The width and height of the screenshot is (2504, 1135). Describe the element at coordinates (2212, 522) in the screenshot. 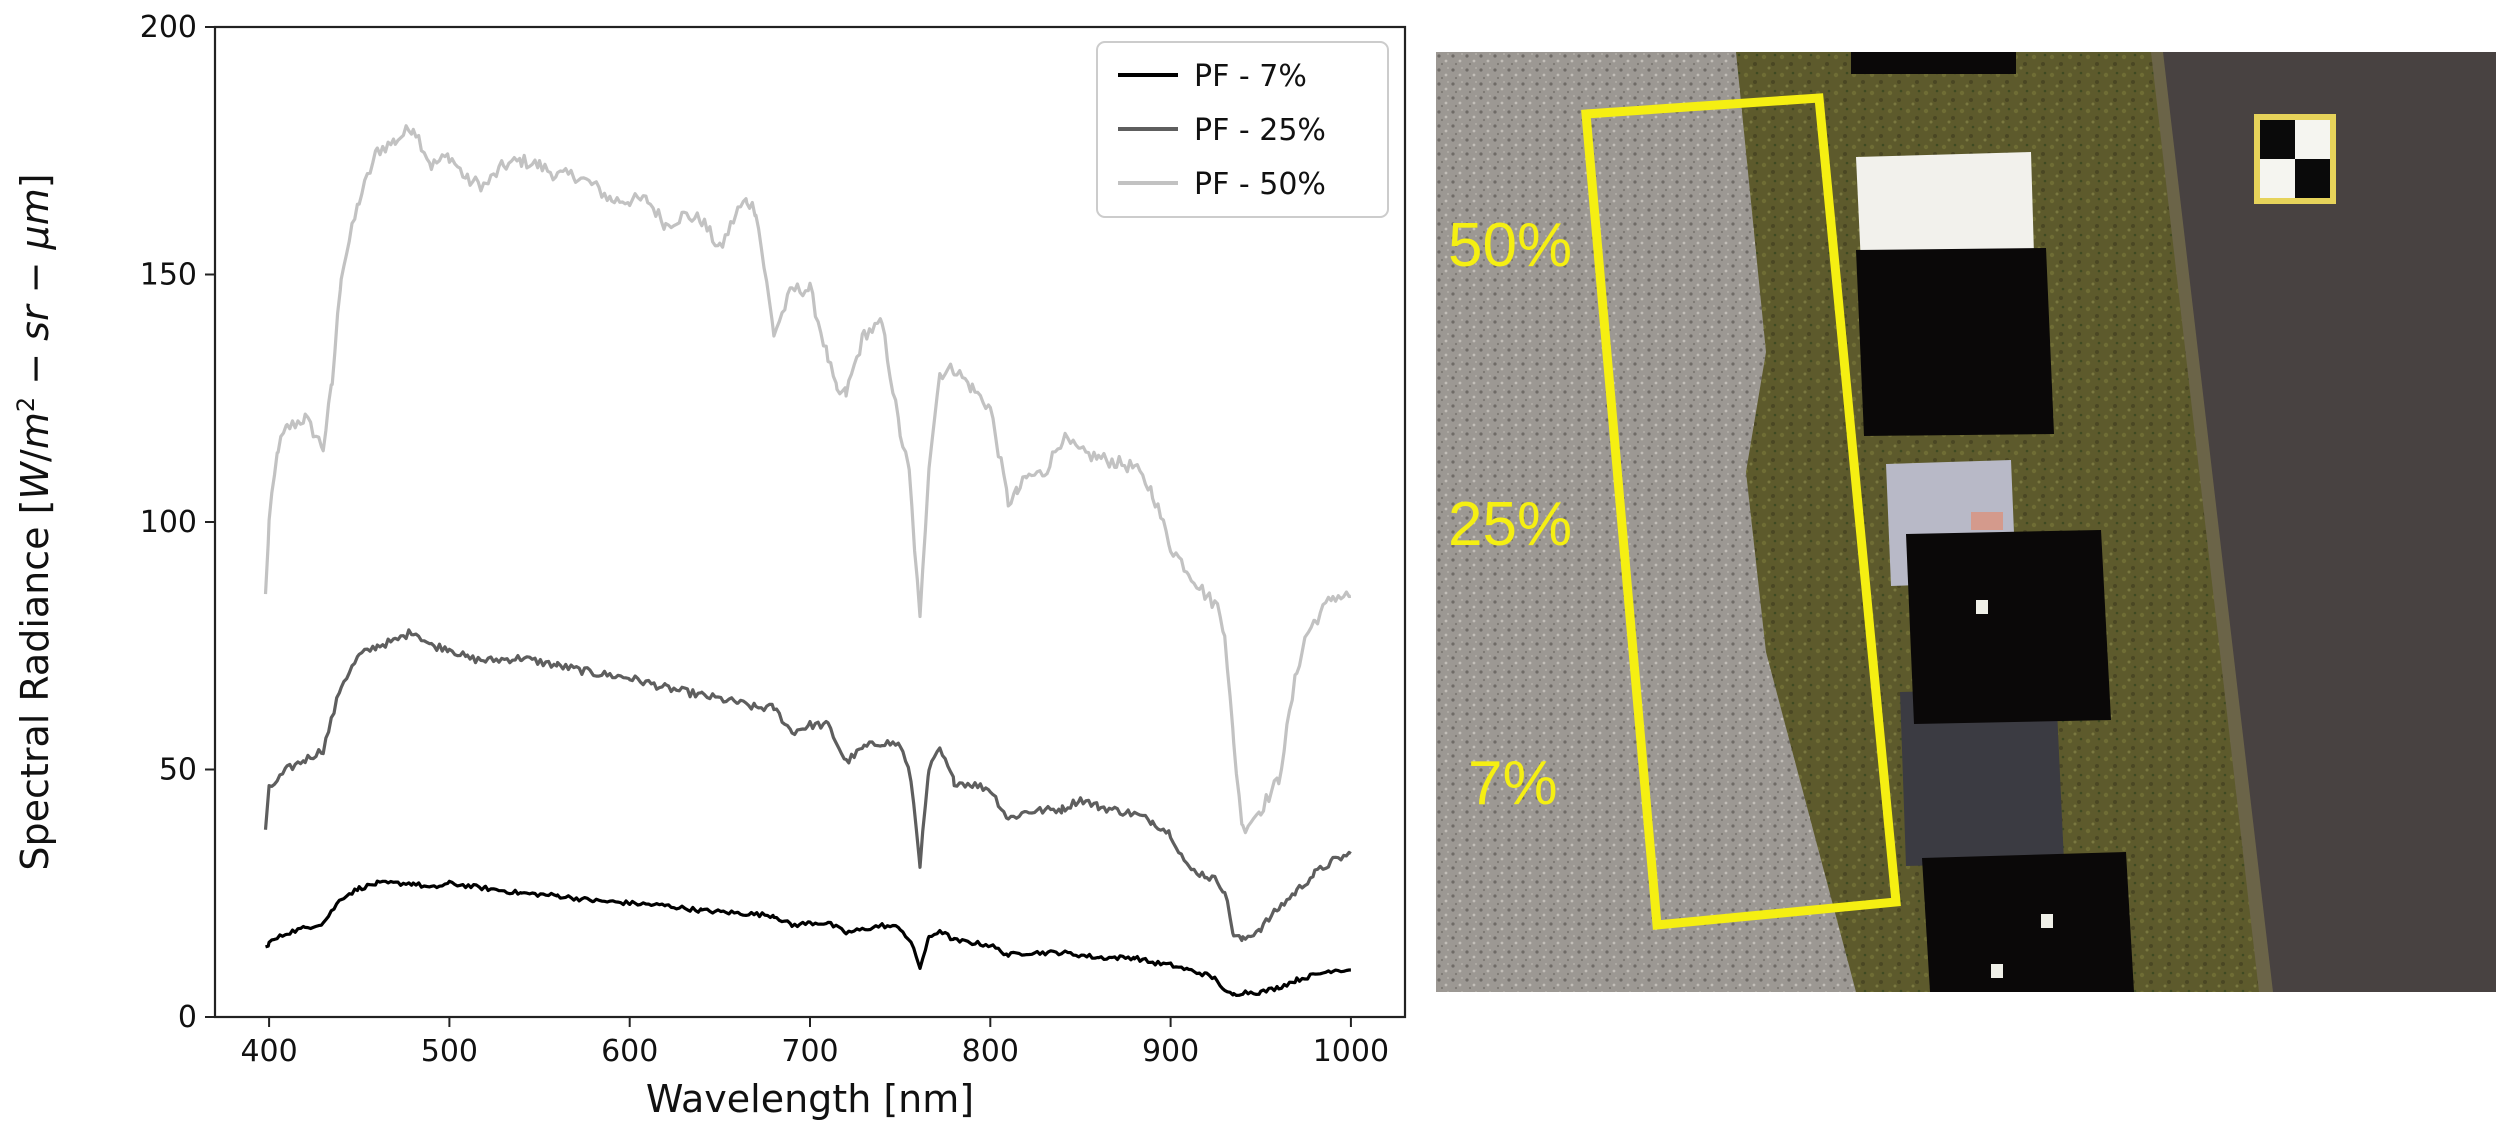

I see `road-edge` at that location.